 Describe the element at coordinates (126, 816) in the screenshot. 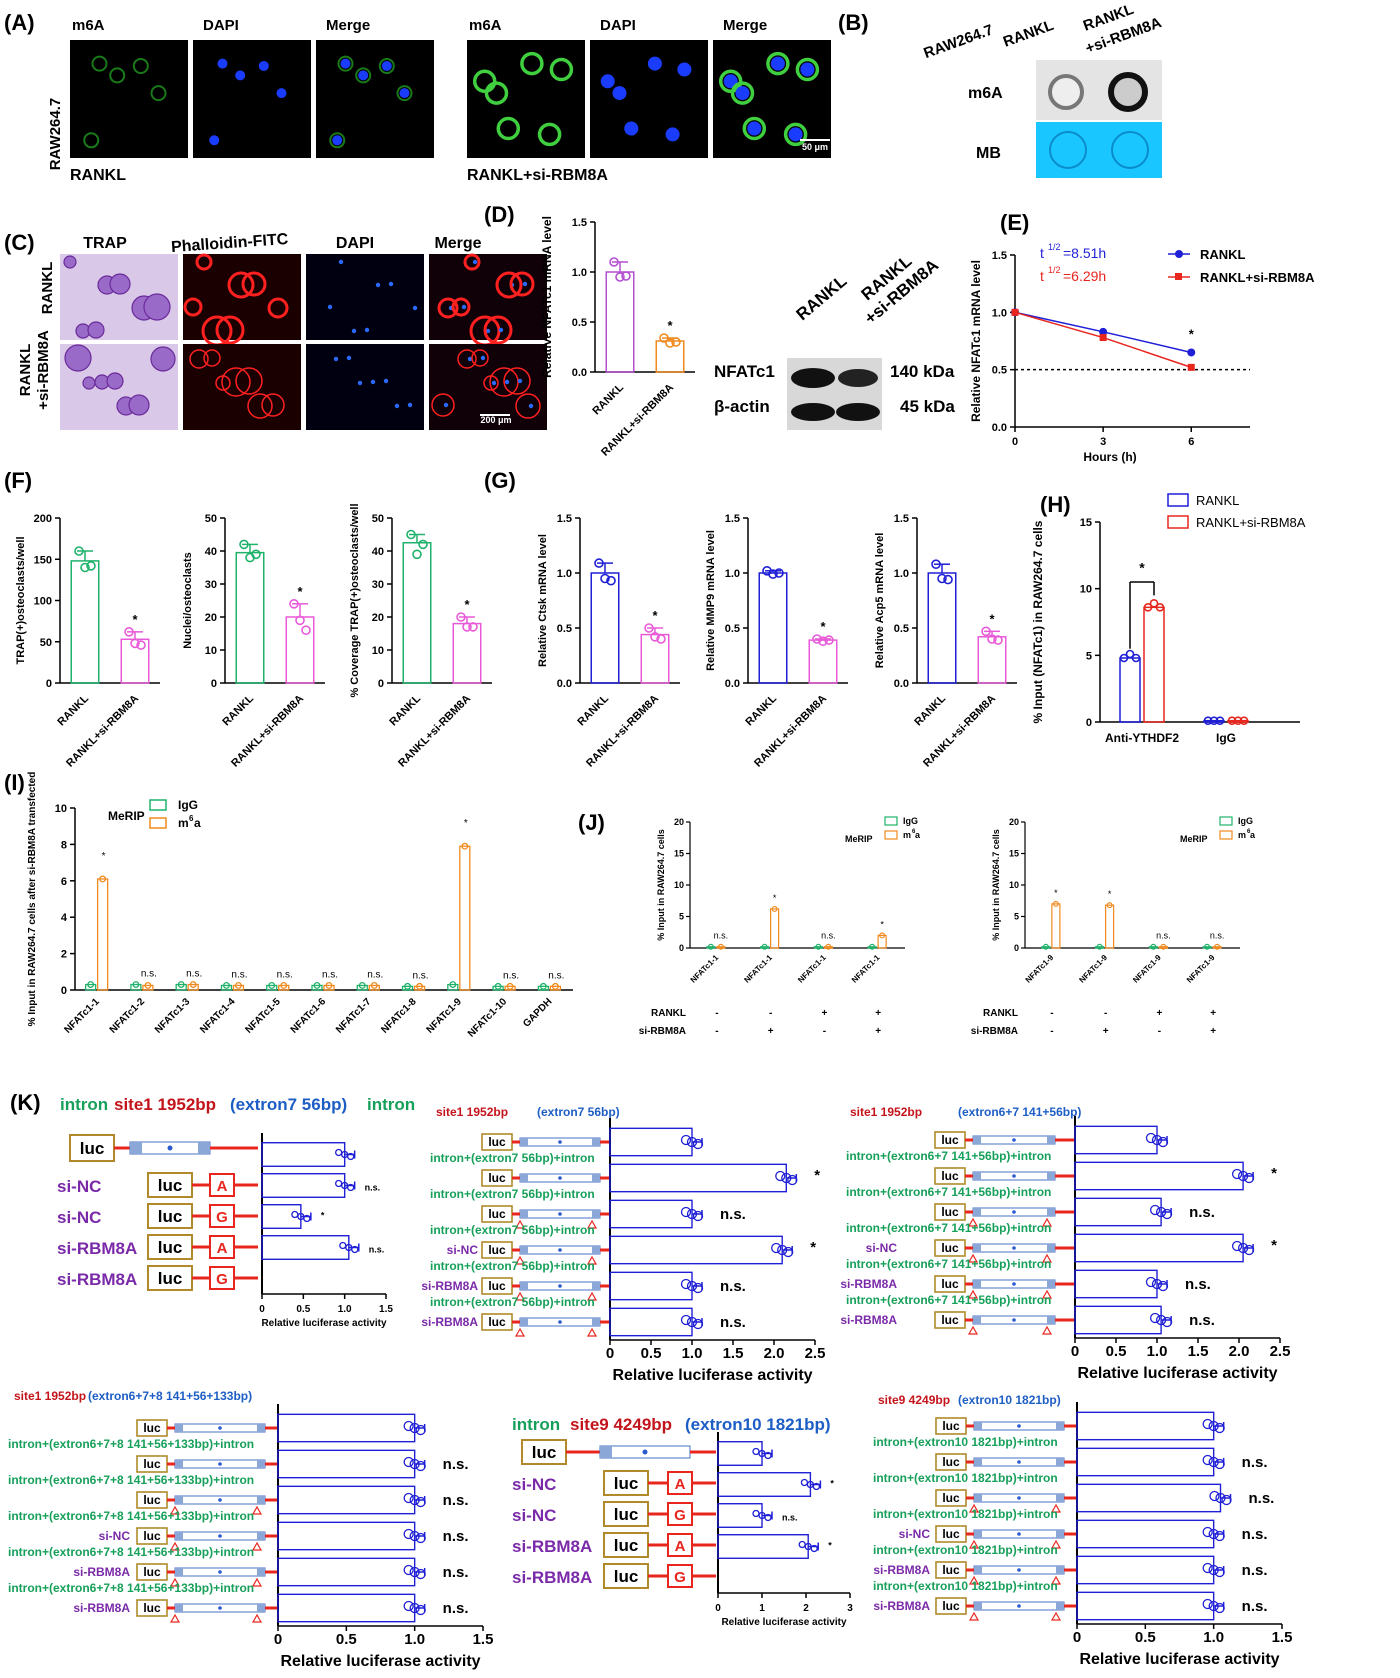

I see `legend-title: MeRIP` at that location.